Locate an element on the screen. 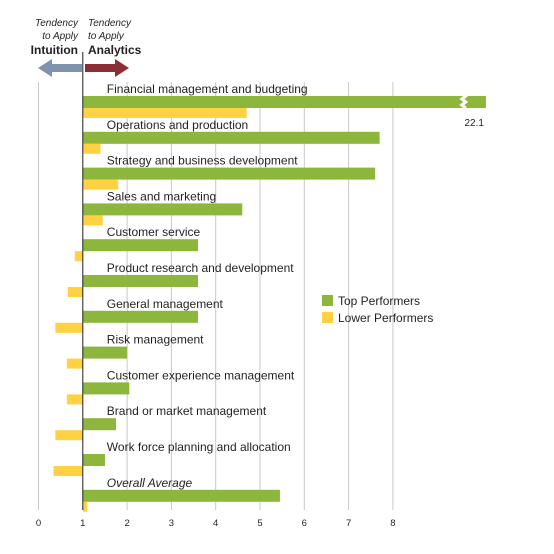 This screenshot has height=554, width=554. x-axis-ticks: 0 1 2 3 4 5 6 7 8 is located at coordinates (216, 523).